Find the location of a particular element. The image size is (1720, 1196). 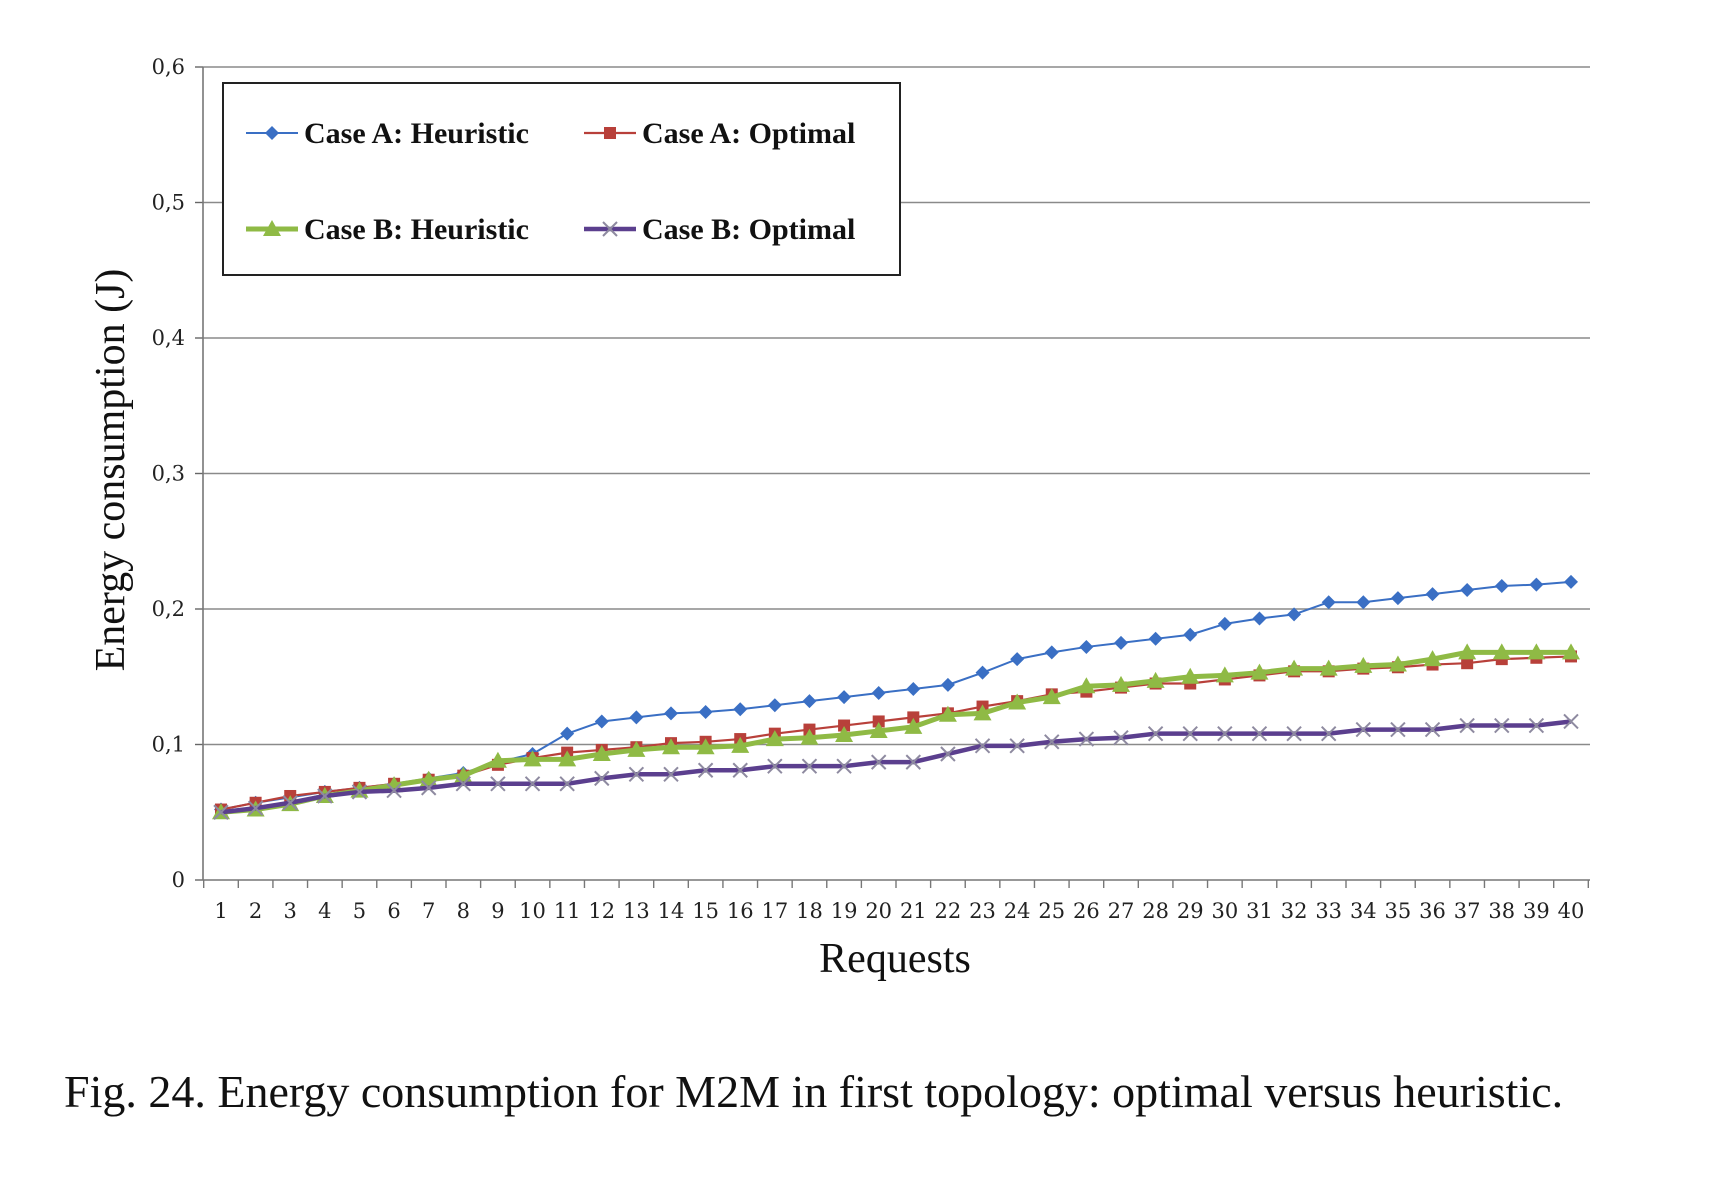

x-tick-label: 33 is located at coordinates (1328, 911).